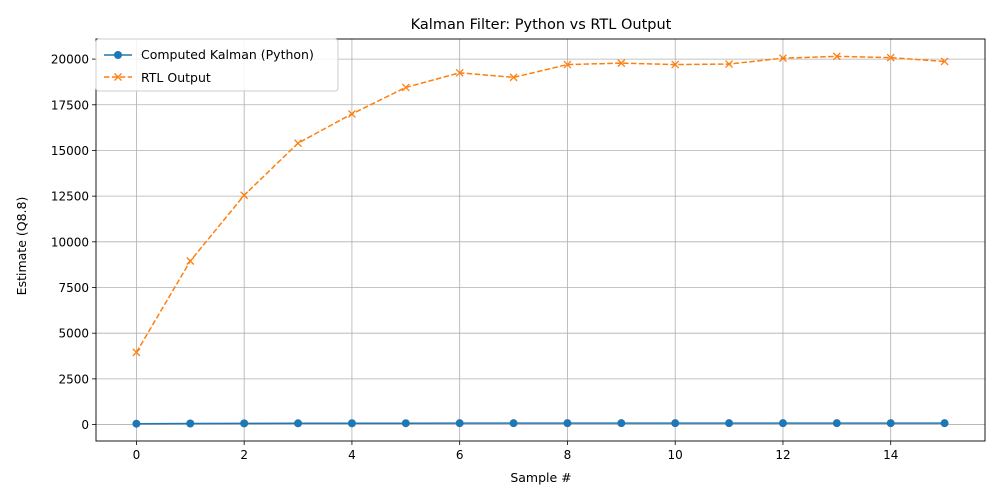 This screenshot has width=1000, height=504. I want to click on series-line, so click(540, 423).